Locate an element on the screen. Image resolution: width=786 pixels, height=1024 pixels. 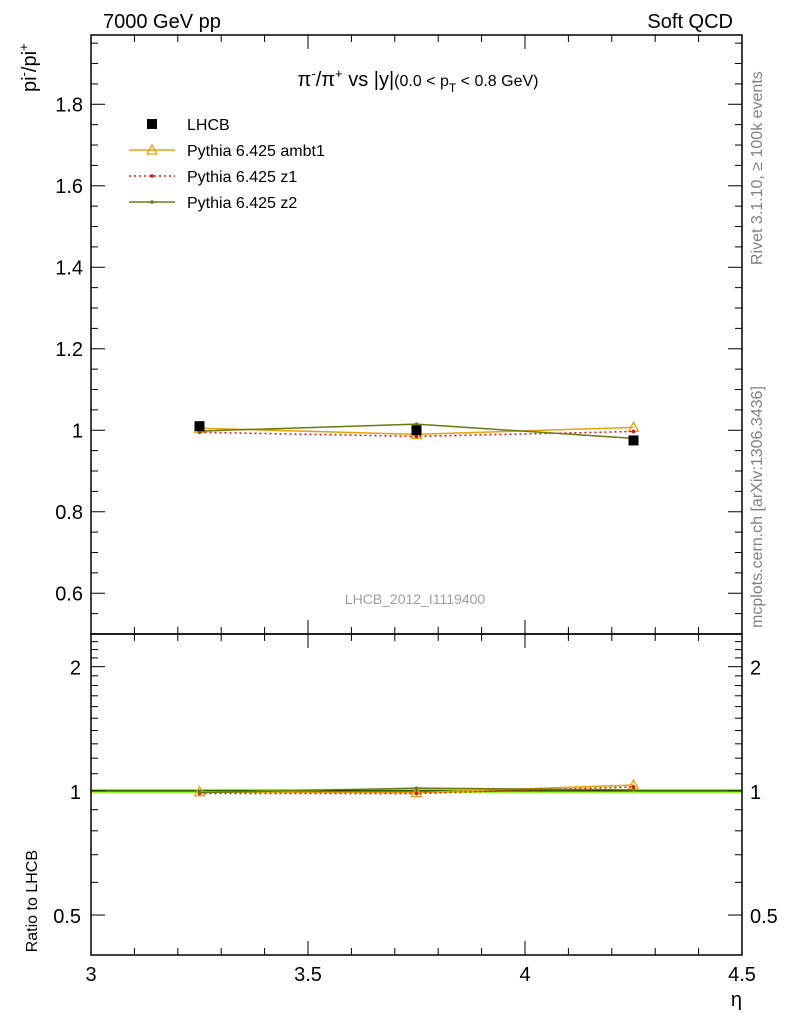
ratio-y-tick-label-right: 1 is located at coordinates (755, 793).